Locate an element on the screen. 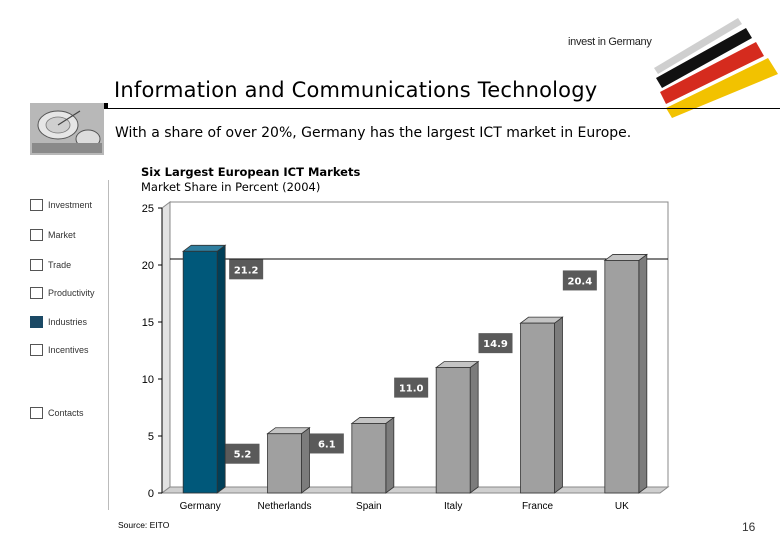 Image resolution: width=780 pixels, height=540 pixels. chart-floor is located at coordinates (415, 490).